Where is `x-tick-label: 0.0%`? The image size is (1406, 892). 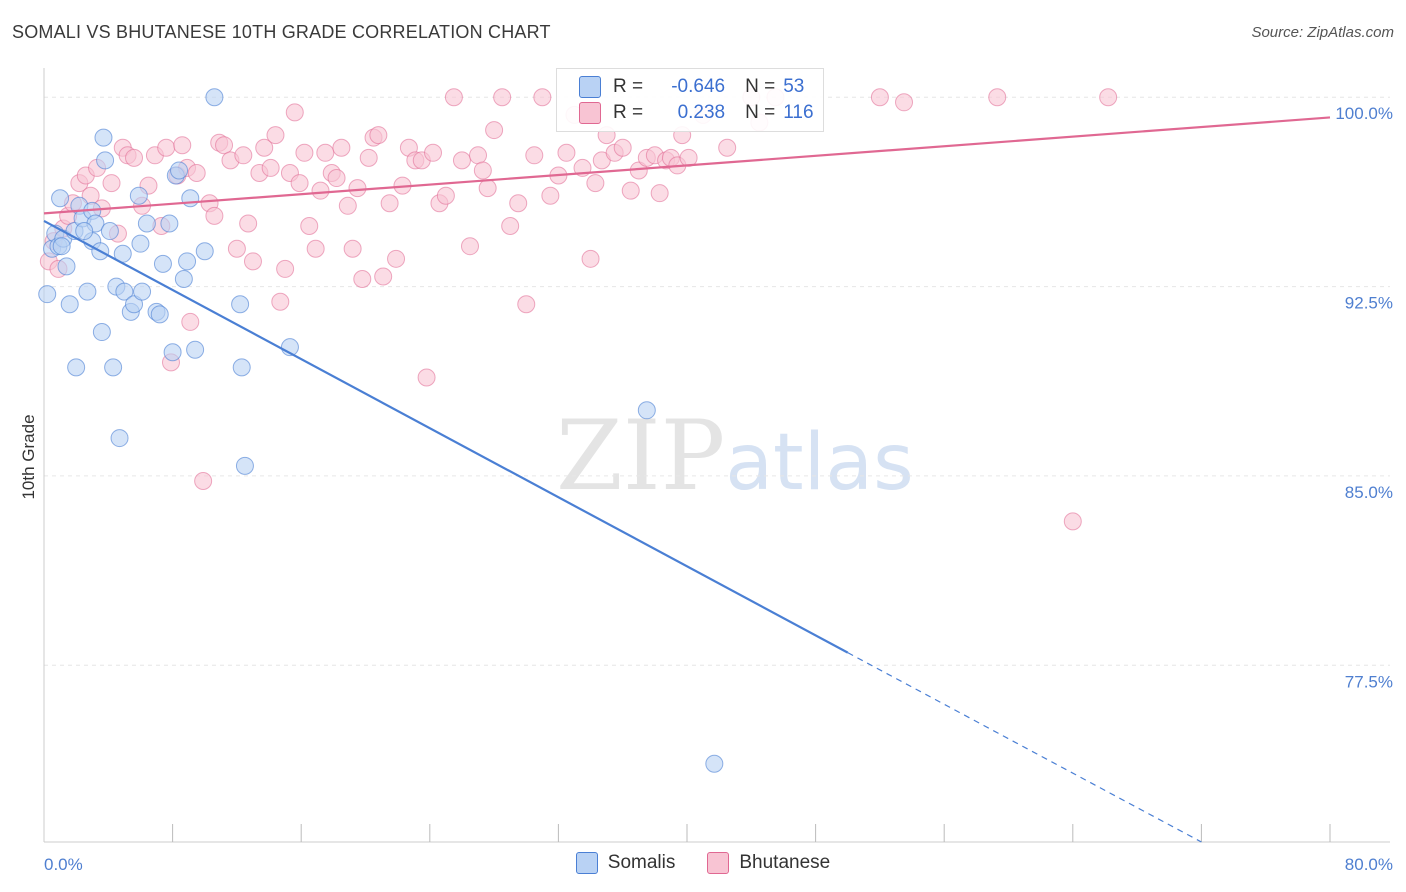
x-tick-label: 0.0% is located at coordinates (63, 864).